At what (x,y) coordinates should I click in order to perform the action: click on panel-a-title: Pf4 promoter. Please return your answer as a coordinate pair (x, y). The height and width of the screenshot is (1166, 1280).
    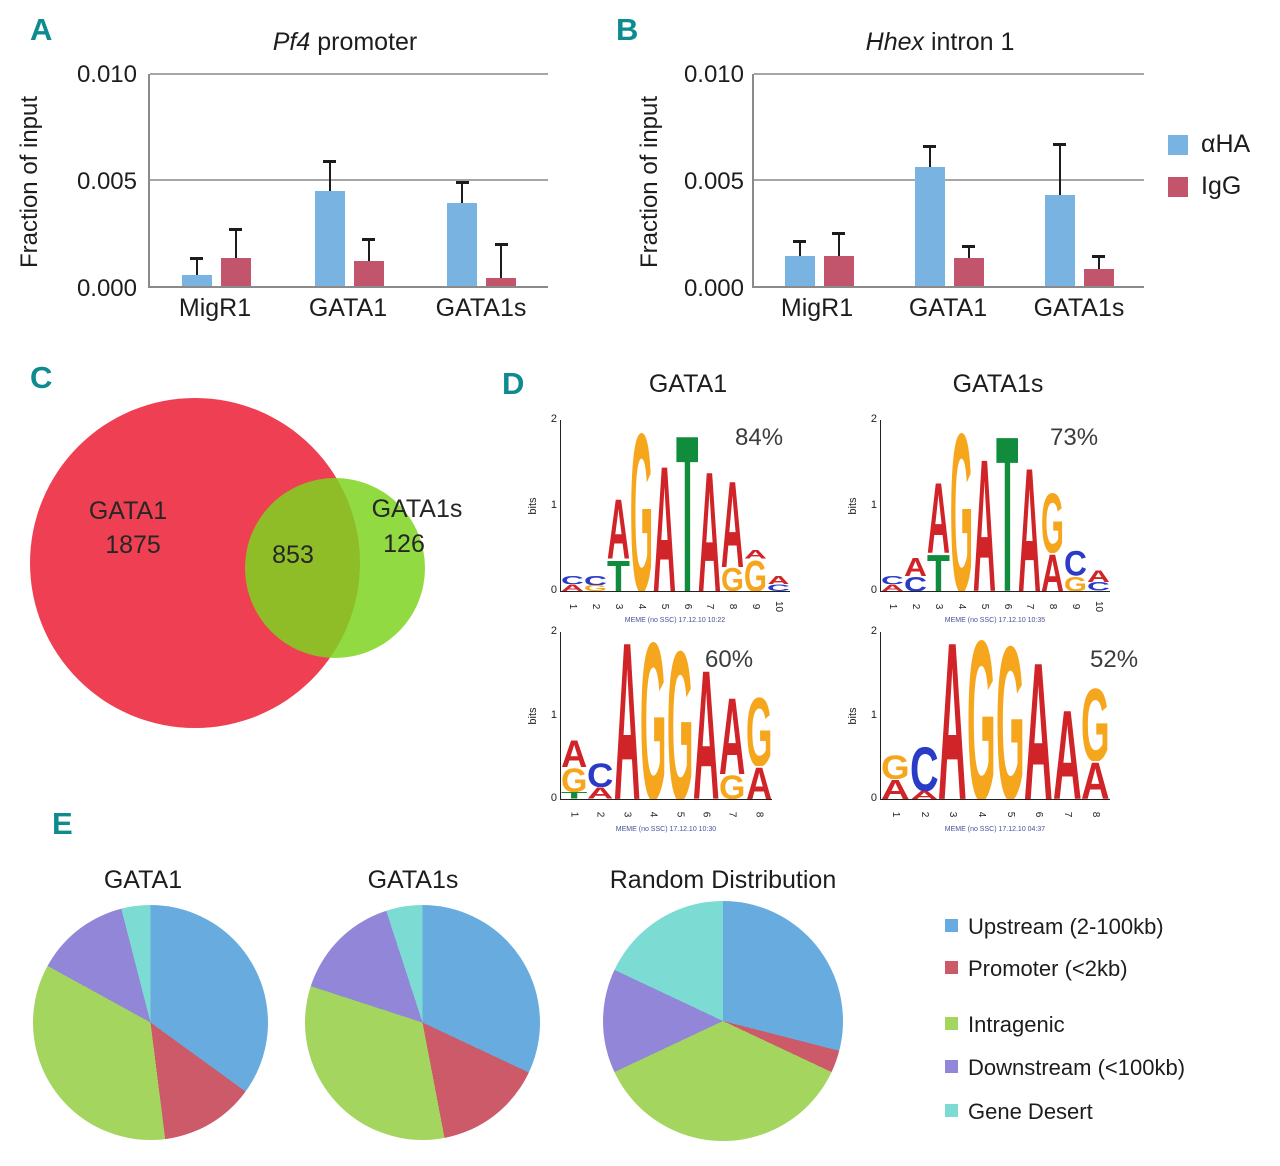
    Looking at the image, I should click on (345, 42).